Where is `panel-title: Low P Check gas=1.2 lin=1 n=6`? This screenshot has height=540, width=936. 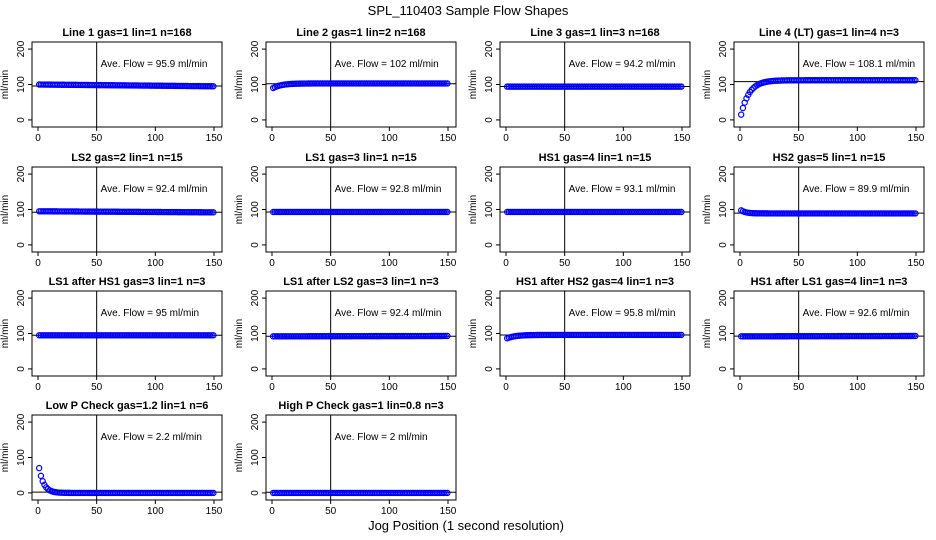 panel-title: Low P Check gas=1.2 lin=1 n=6 is located at coordinates (127, 406).